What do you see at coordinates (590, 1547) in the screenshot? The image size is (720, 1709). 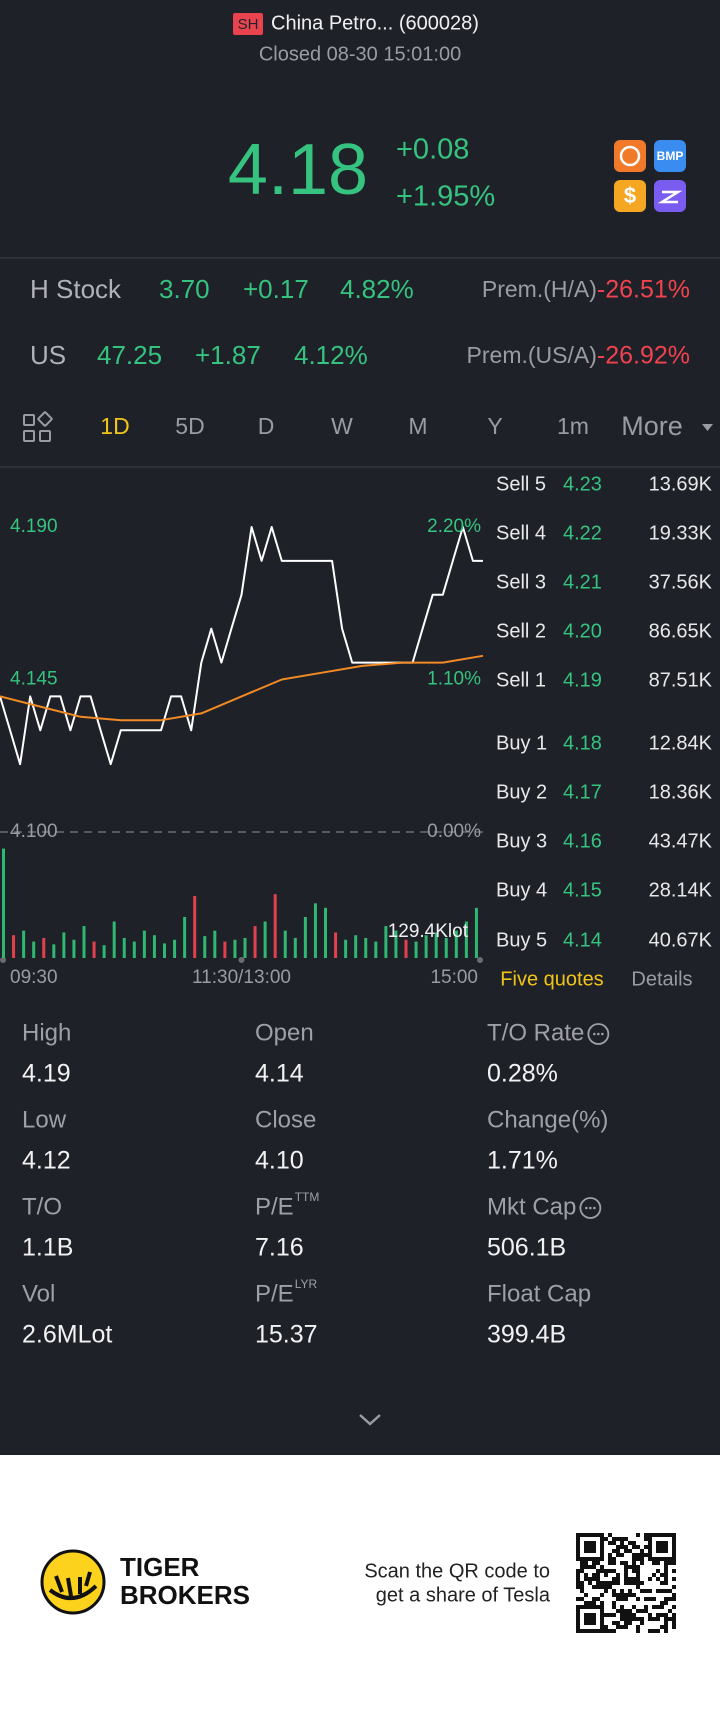 I see `qr-finder` at bounding box center [590, 1547].